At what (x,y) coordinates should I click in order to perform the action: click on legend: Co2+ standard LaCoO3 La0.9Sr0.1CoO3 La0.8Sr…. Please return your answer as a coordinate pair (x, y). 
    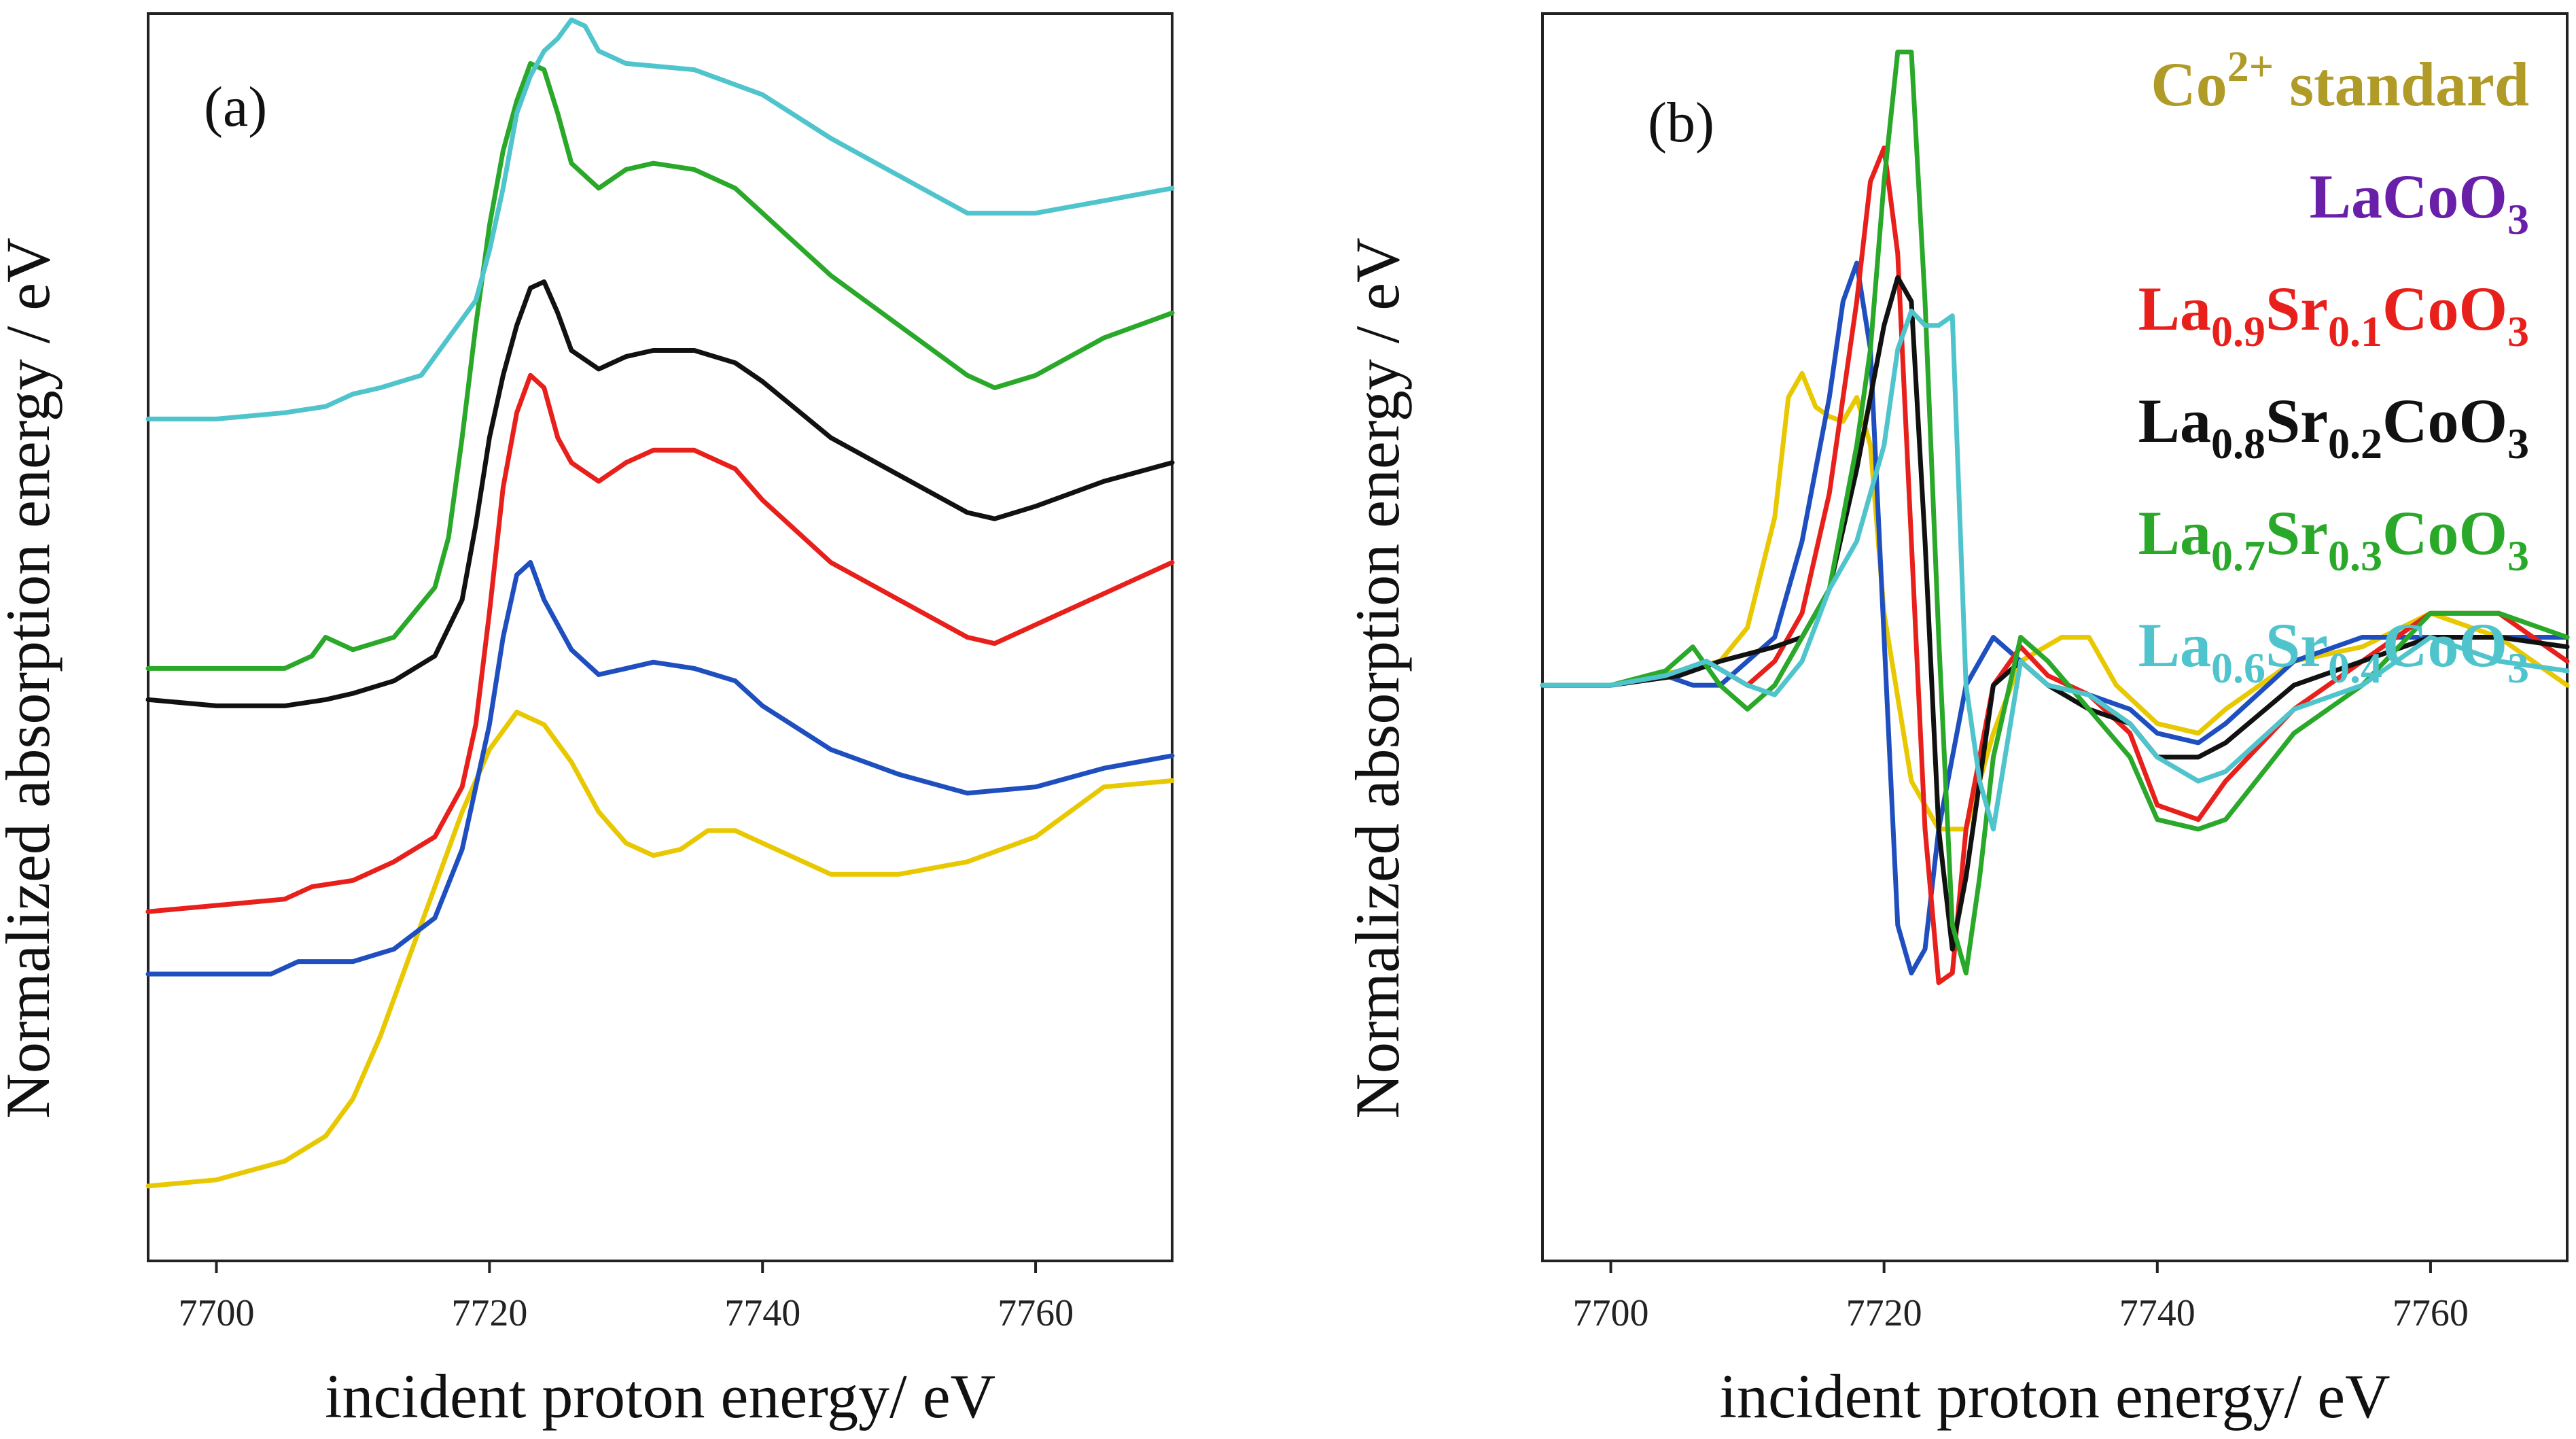
    Looking at the image, I should click on (2333, 367).